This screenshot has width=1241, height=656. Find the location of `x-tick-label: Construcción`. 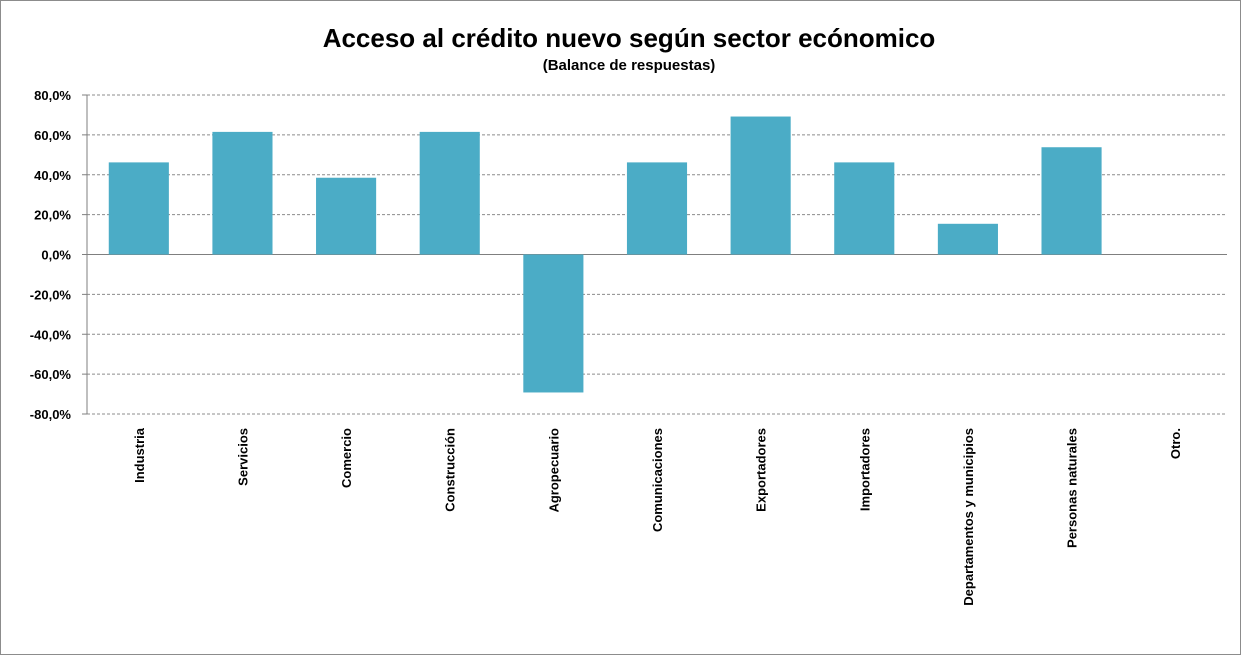

x-tick-label: Construcción is located at coordinates (450, 470).